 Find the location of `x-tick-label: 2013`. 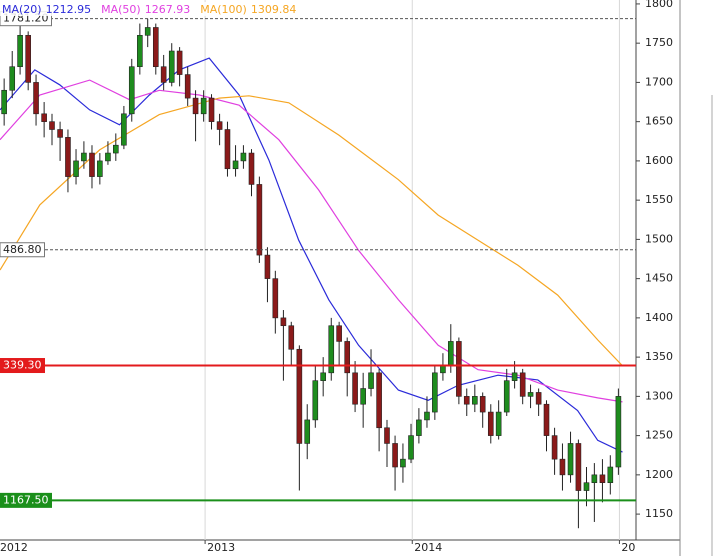

x-tick-label: 2013 is located at coordinates (221, 547).